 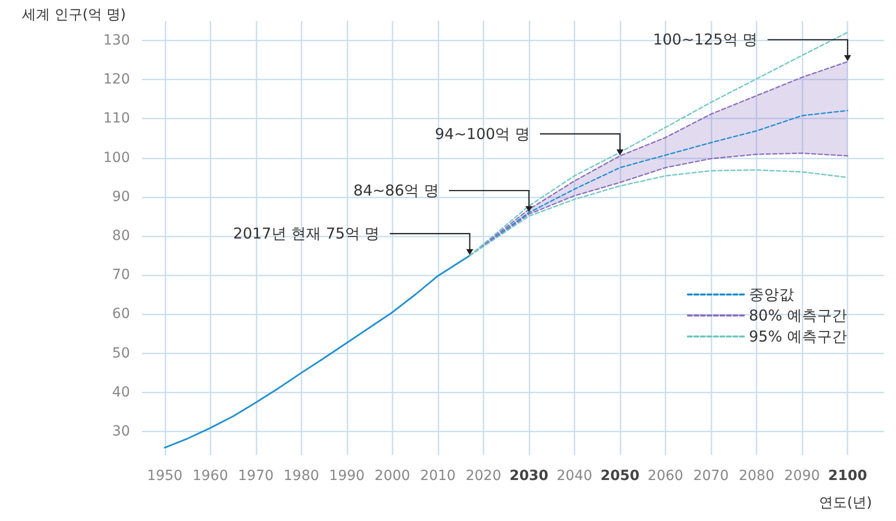 What do you see at coordinates (121, 236) in the screenshot?
I see `y-tick-label: 80` at bounding box center [121, 236].